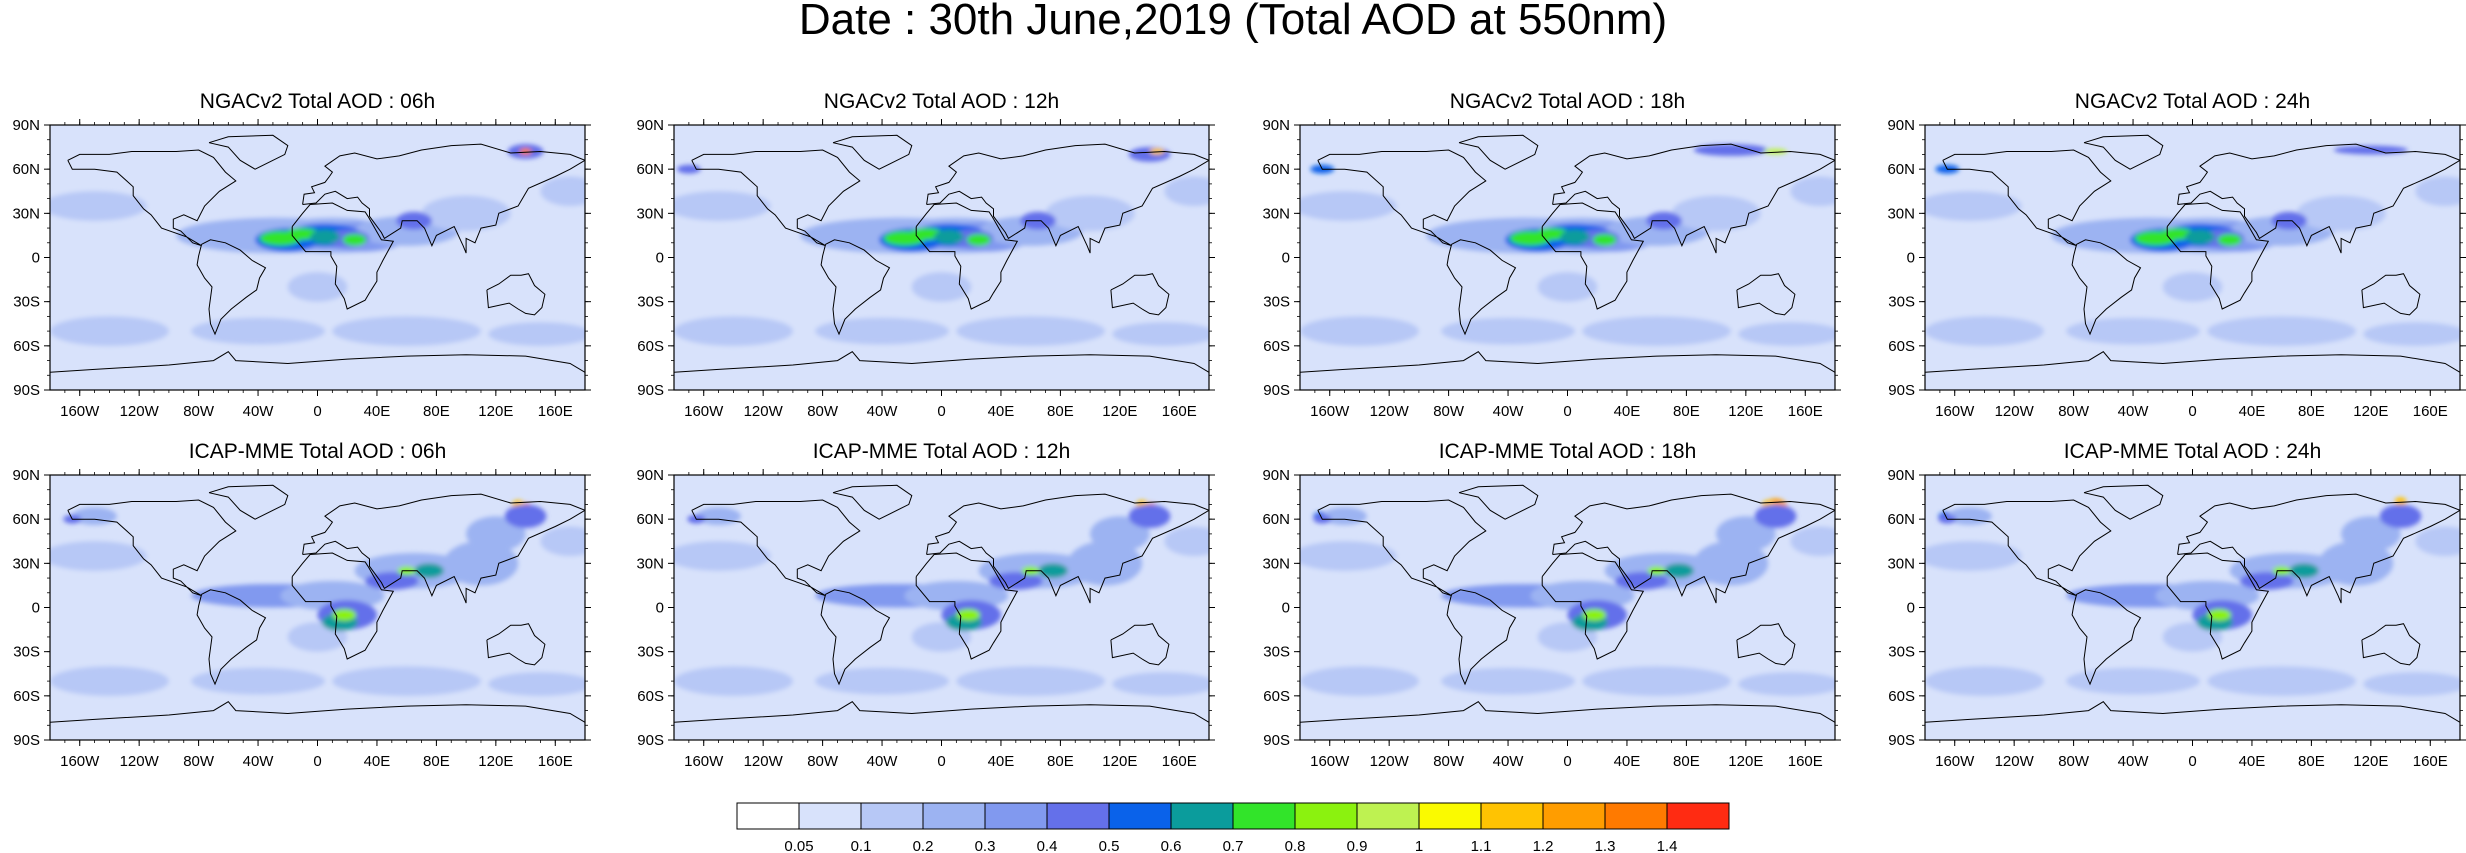  I want to click on coastlines, so click(2192, 603).